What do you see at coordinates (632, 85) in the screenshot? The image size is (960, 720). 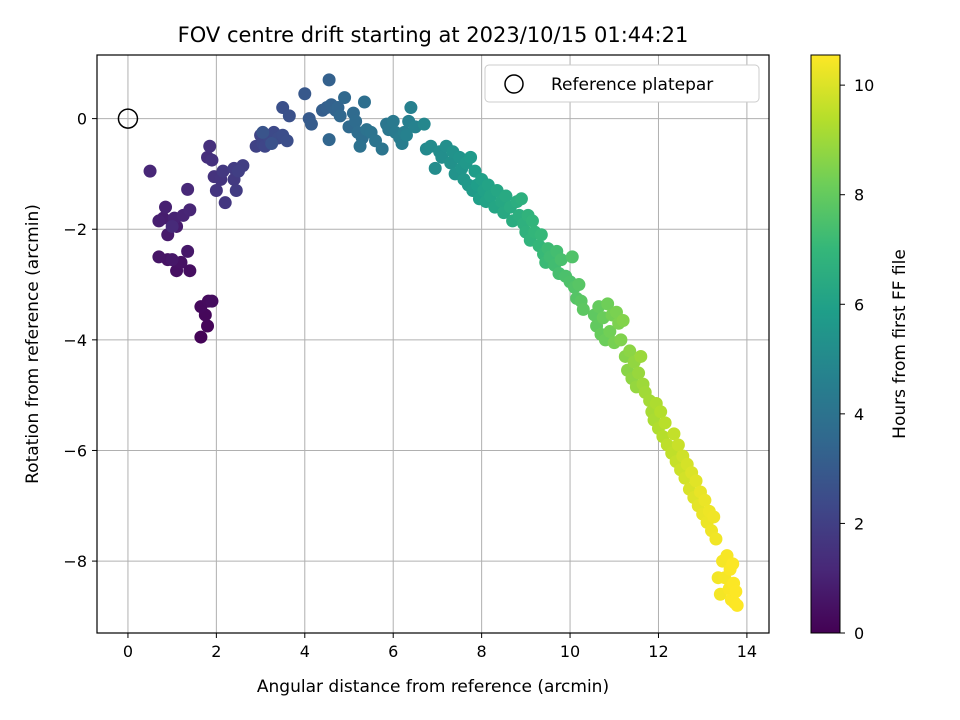 I see `legend-entry-reference: Reference platepar` at bounding box center [632, 85].